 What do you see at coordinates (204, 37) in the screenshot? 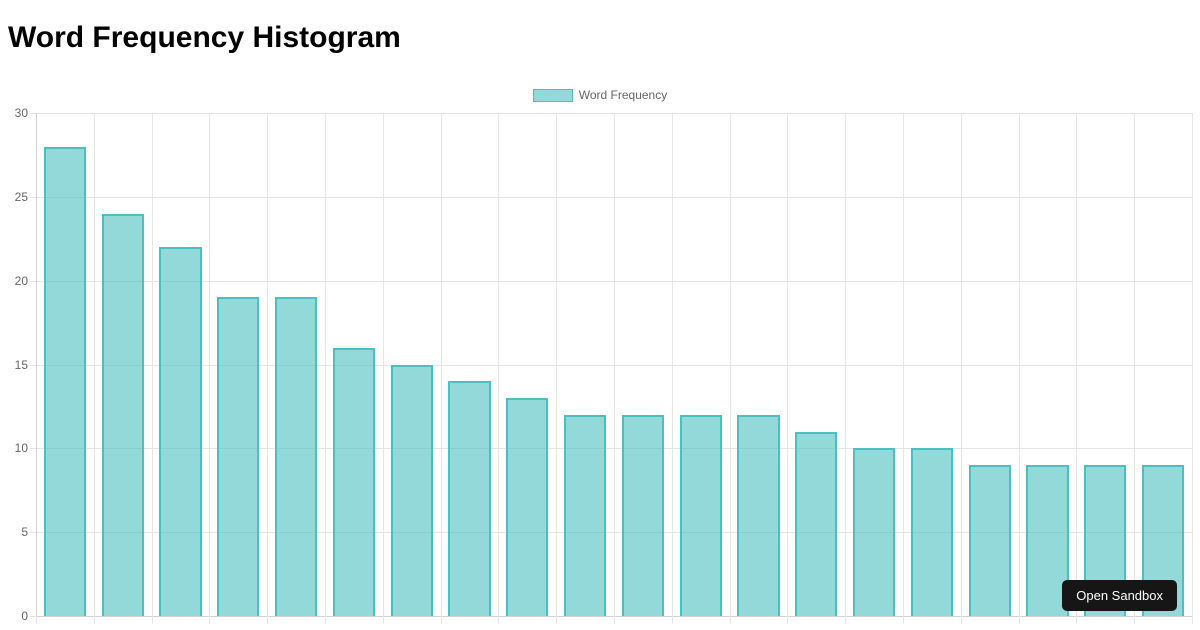
I see `chart-title: Word Frequency Histogram` at bounding box center [204, 37].